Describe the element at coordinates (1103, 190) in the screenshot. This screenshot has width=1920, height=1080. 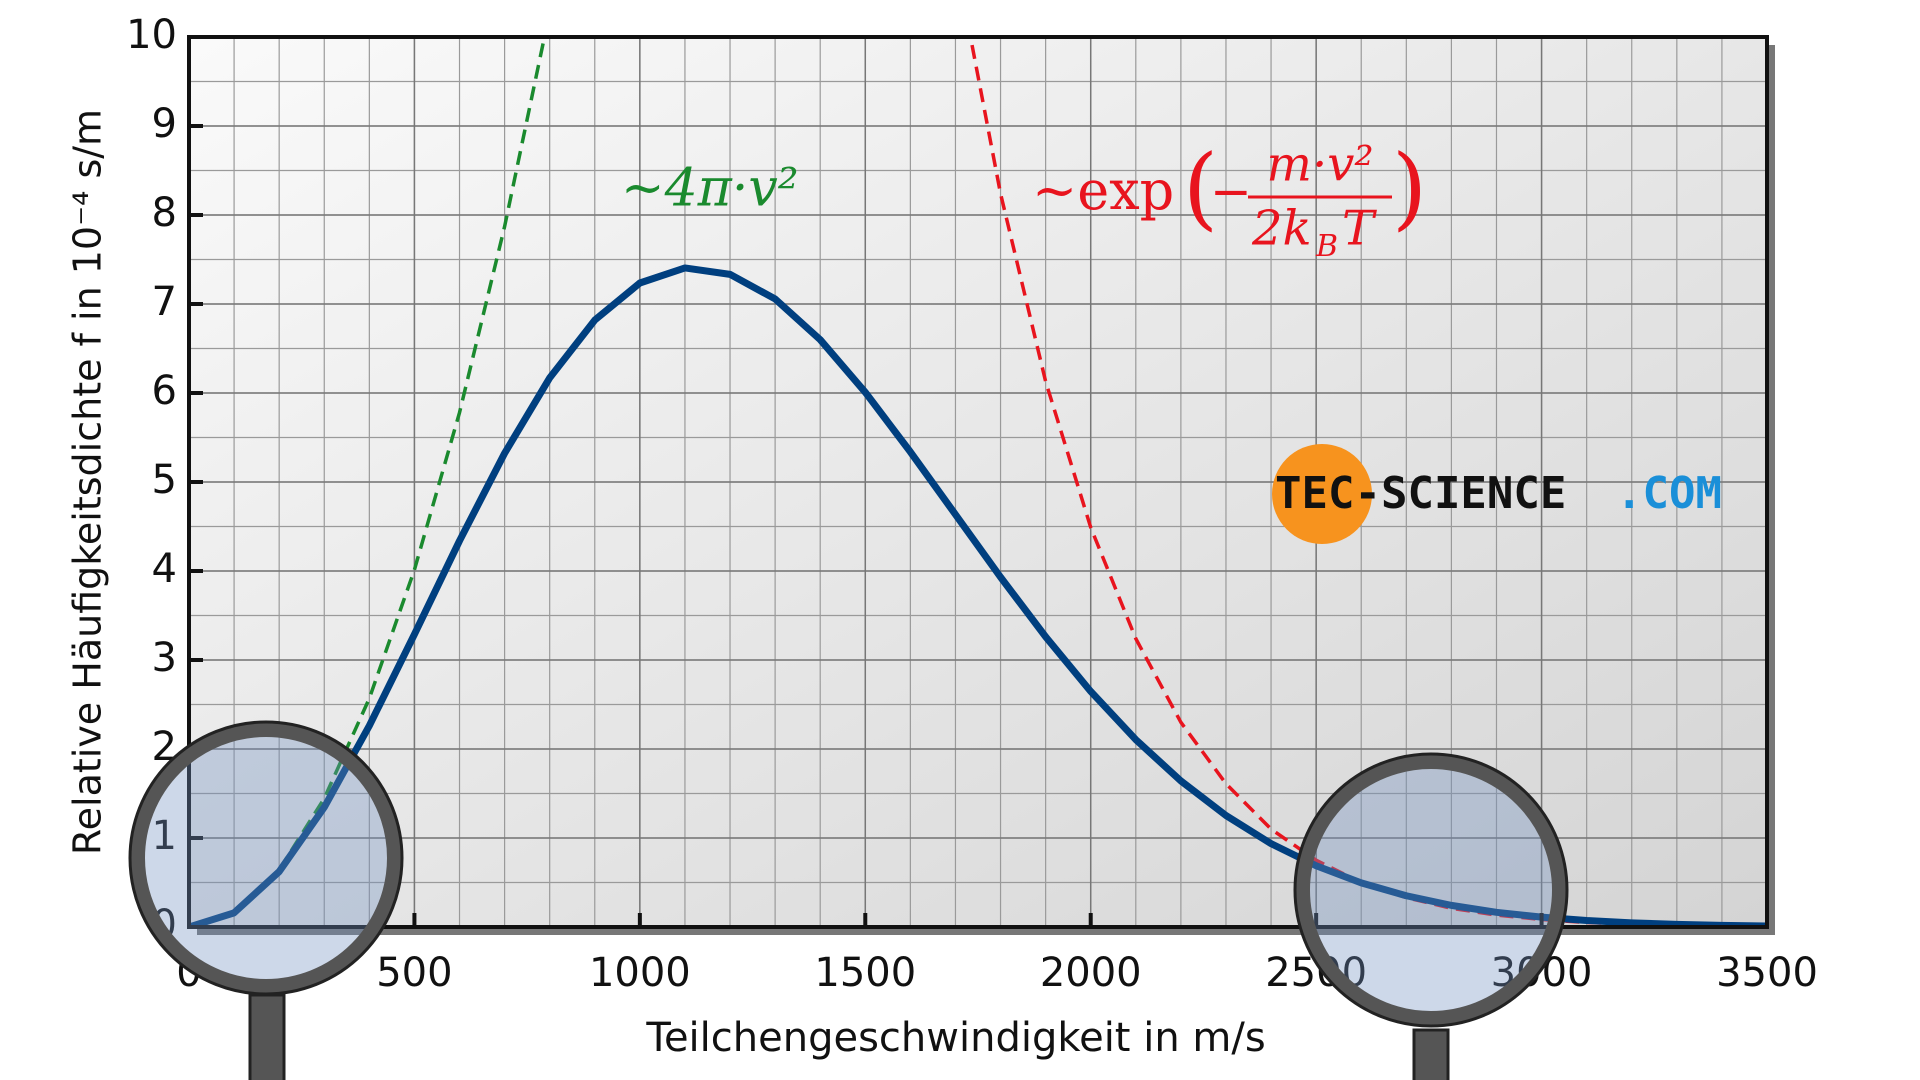
I see `annotation: ~exp` at that location.